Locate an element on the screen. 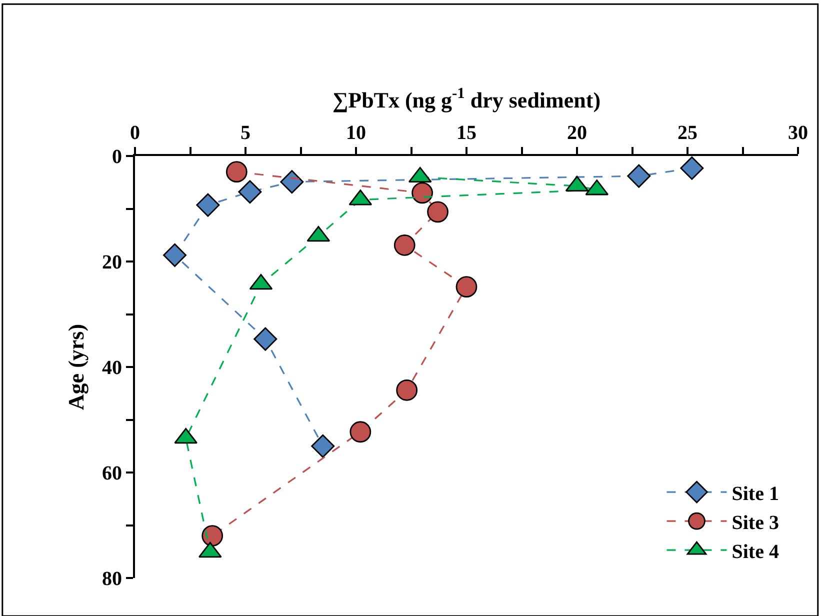 The width and height of the screenshot is (831, 616). y-tick-label: 60 is located at coordinates (112, 473).